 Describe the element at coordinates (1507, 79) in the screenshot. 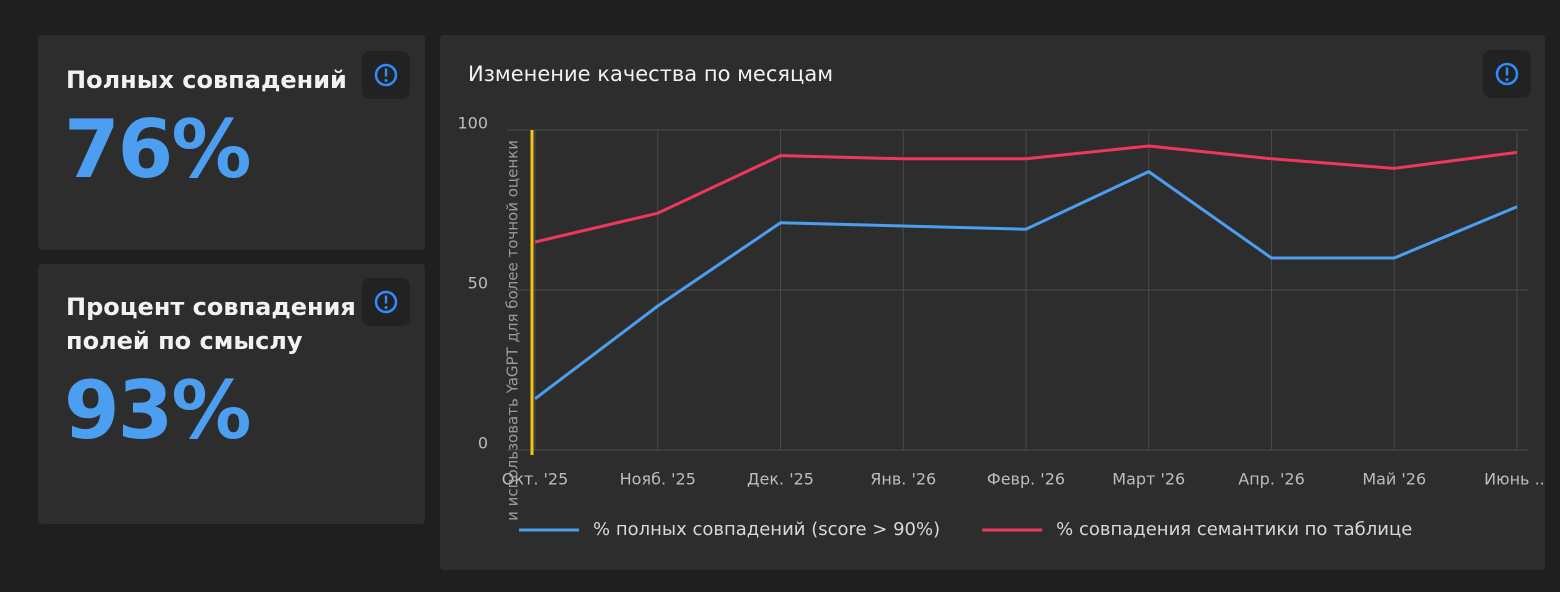

I see `info-icon-dot` at that location.